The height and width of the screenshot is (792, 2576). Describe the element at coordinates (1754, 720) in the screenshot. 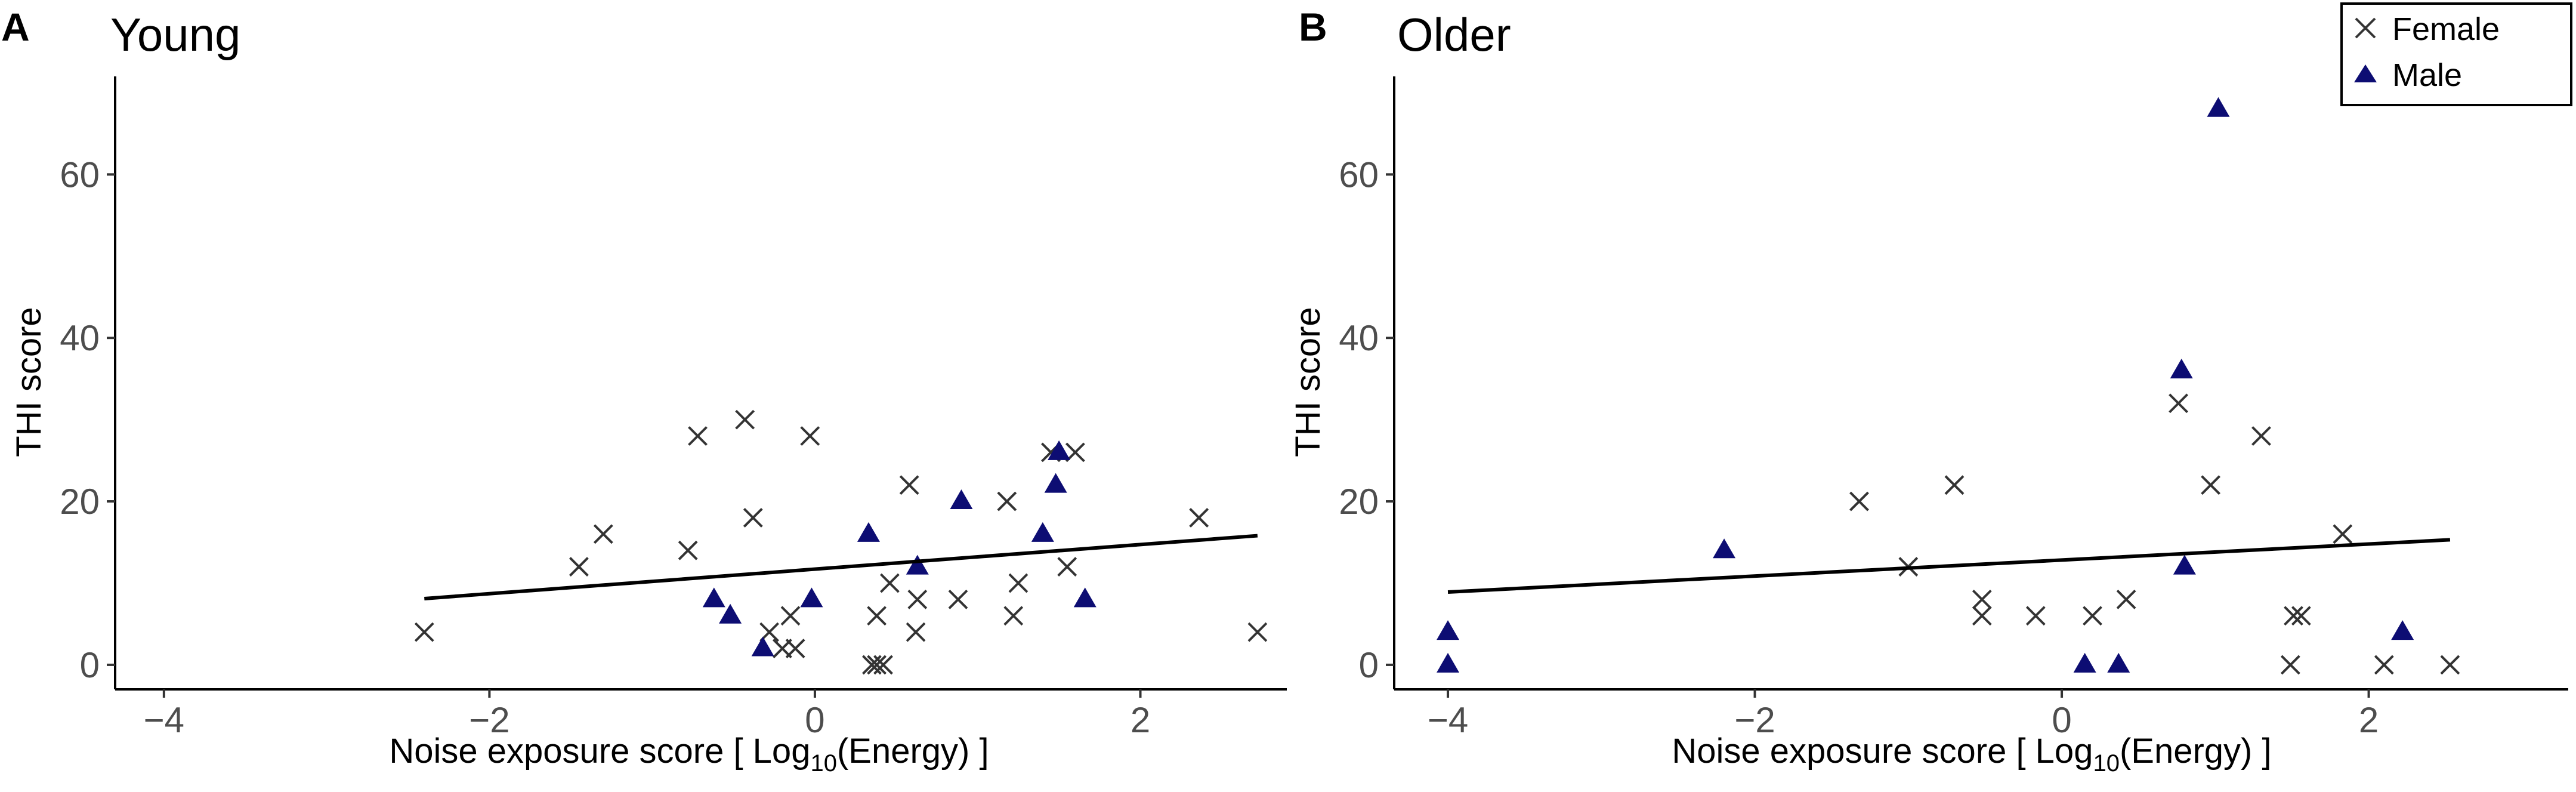

I see `x-tick-label: −2` at that location.